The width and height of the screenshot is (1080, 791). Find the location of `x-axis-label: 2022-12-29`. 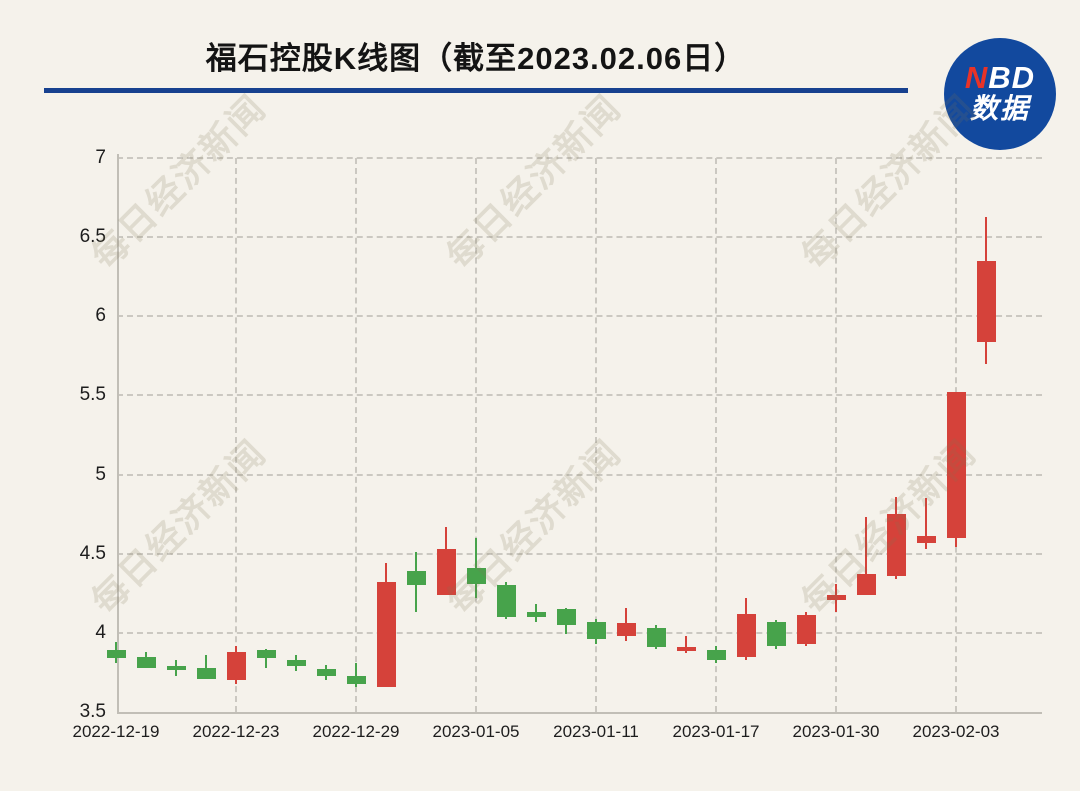

x-axis-label: 2022-12-29 is located at coordinates (356, 731).